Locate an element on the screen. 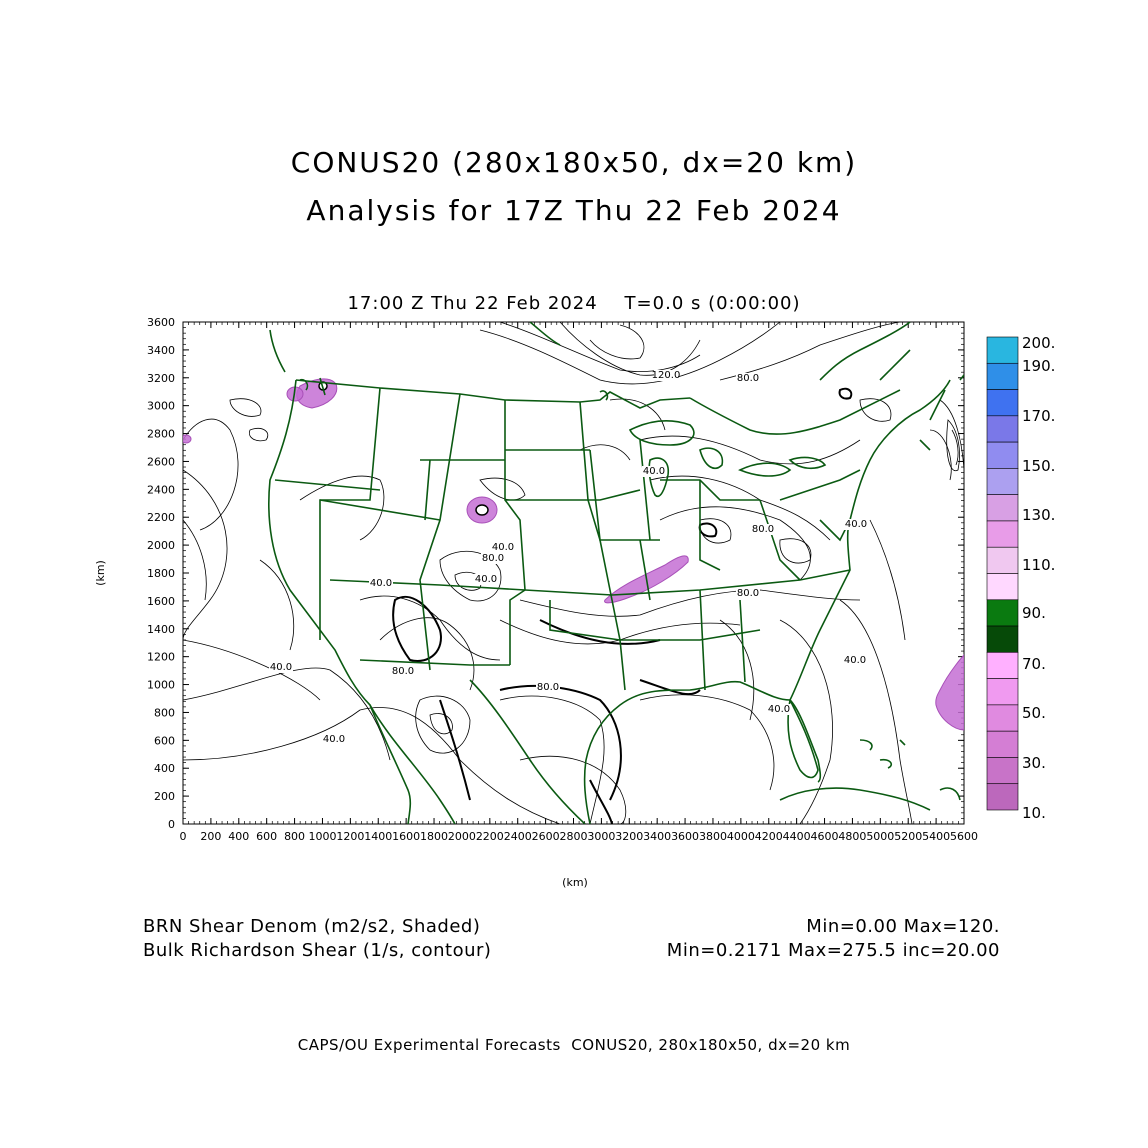 The height and width of the screenshot is (1148, 1148). x-tick-label: 2000 is located at coordinates (462, 836).